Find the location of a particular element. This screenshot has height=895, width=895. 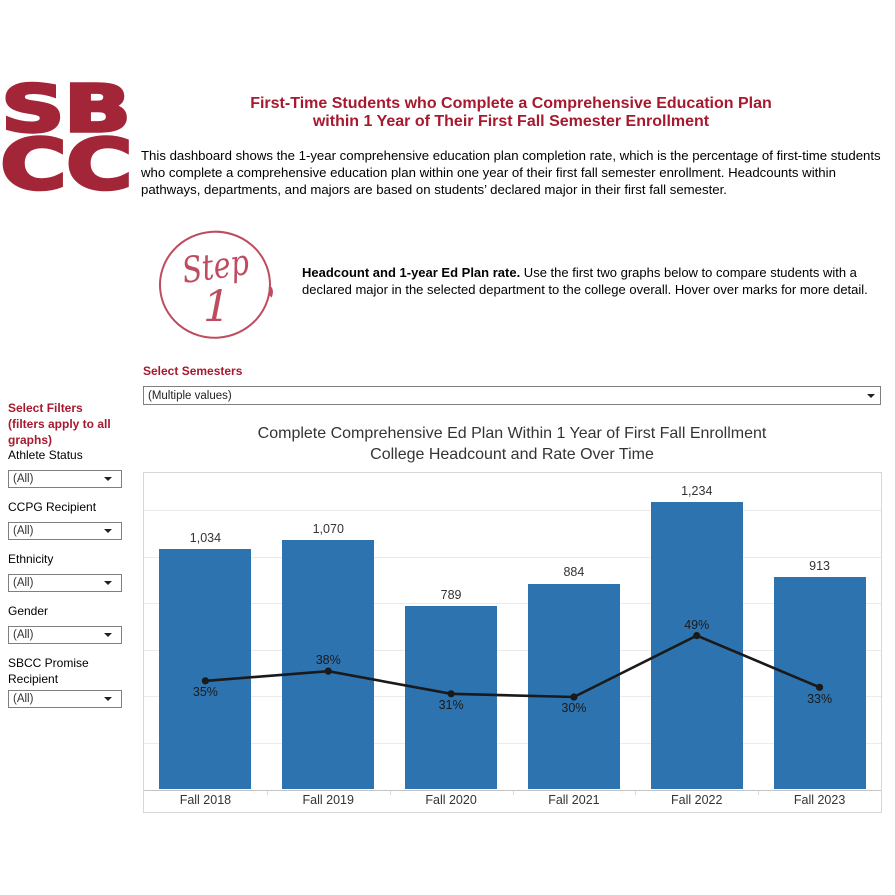

x-axis-label-0: Fall 2018 is located at coordinates (205, 799).